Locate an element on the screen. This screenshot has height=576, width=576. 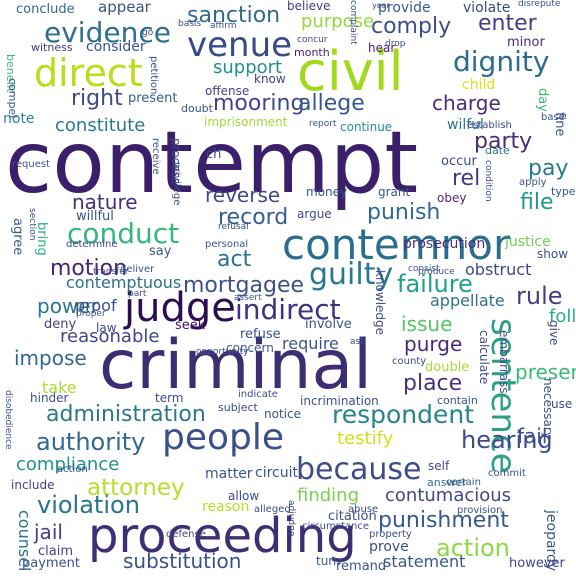
word: party is located at coordinates (503, 141).